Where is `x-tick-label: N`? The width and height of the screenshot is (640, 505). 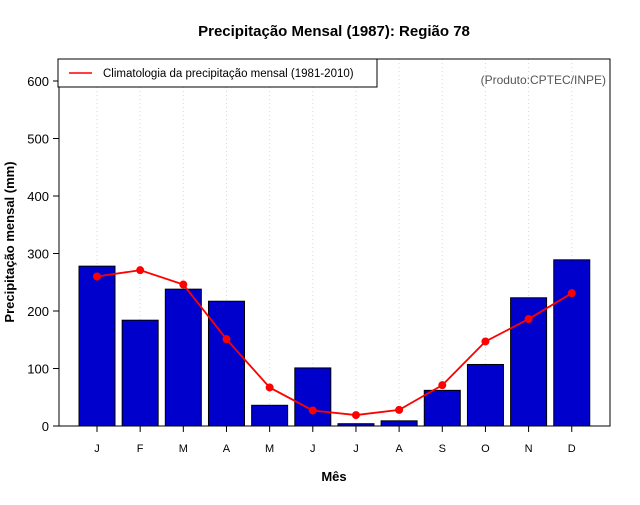 x-tick-label: N is located at coordinates (529, 449).